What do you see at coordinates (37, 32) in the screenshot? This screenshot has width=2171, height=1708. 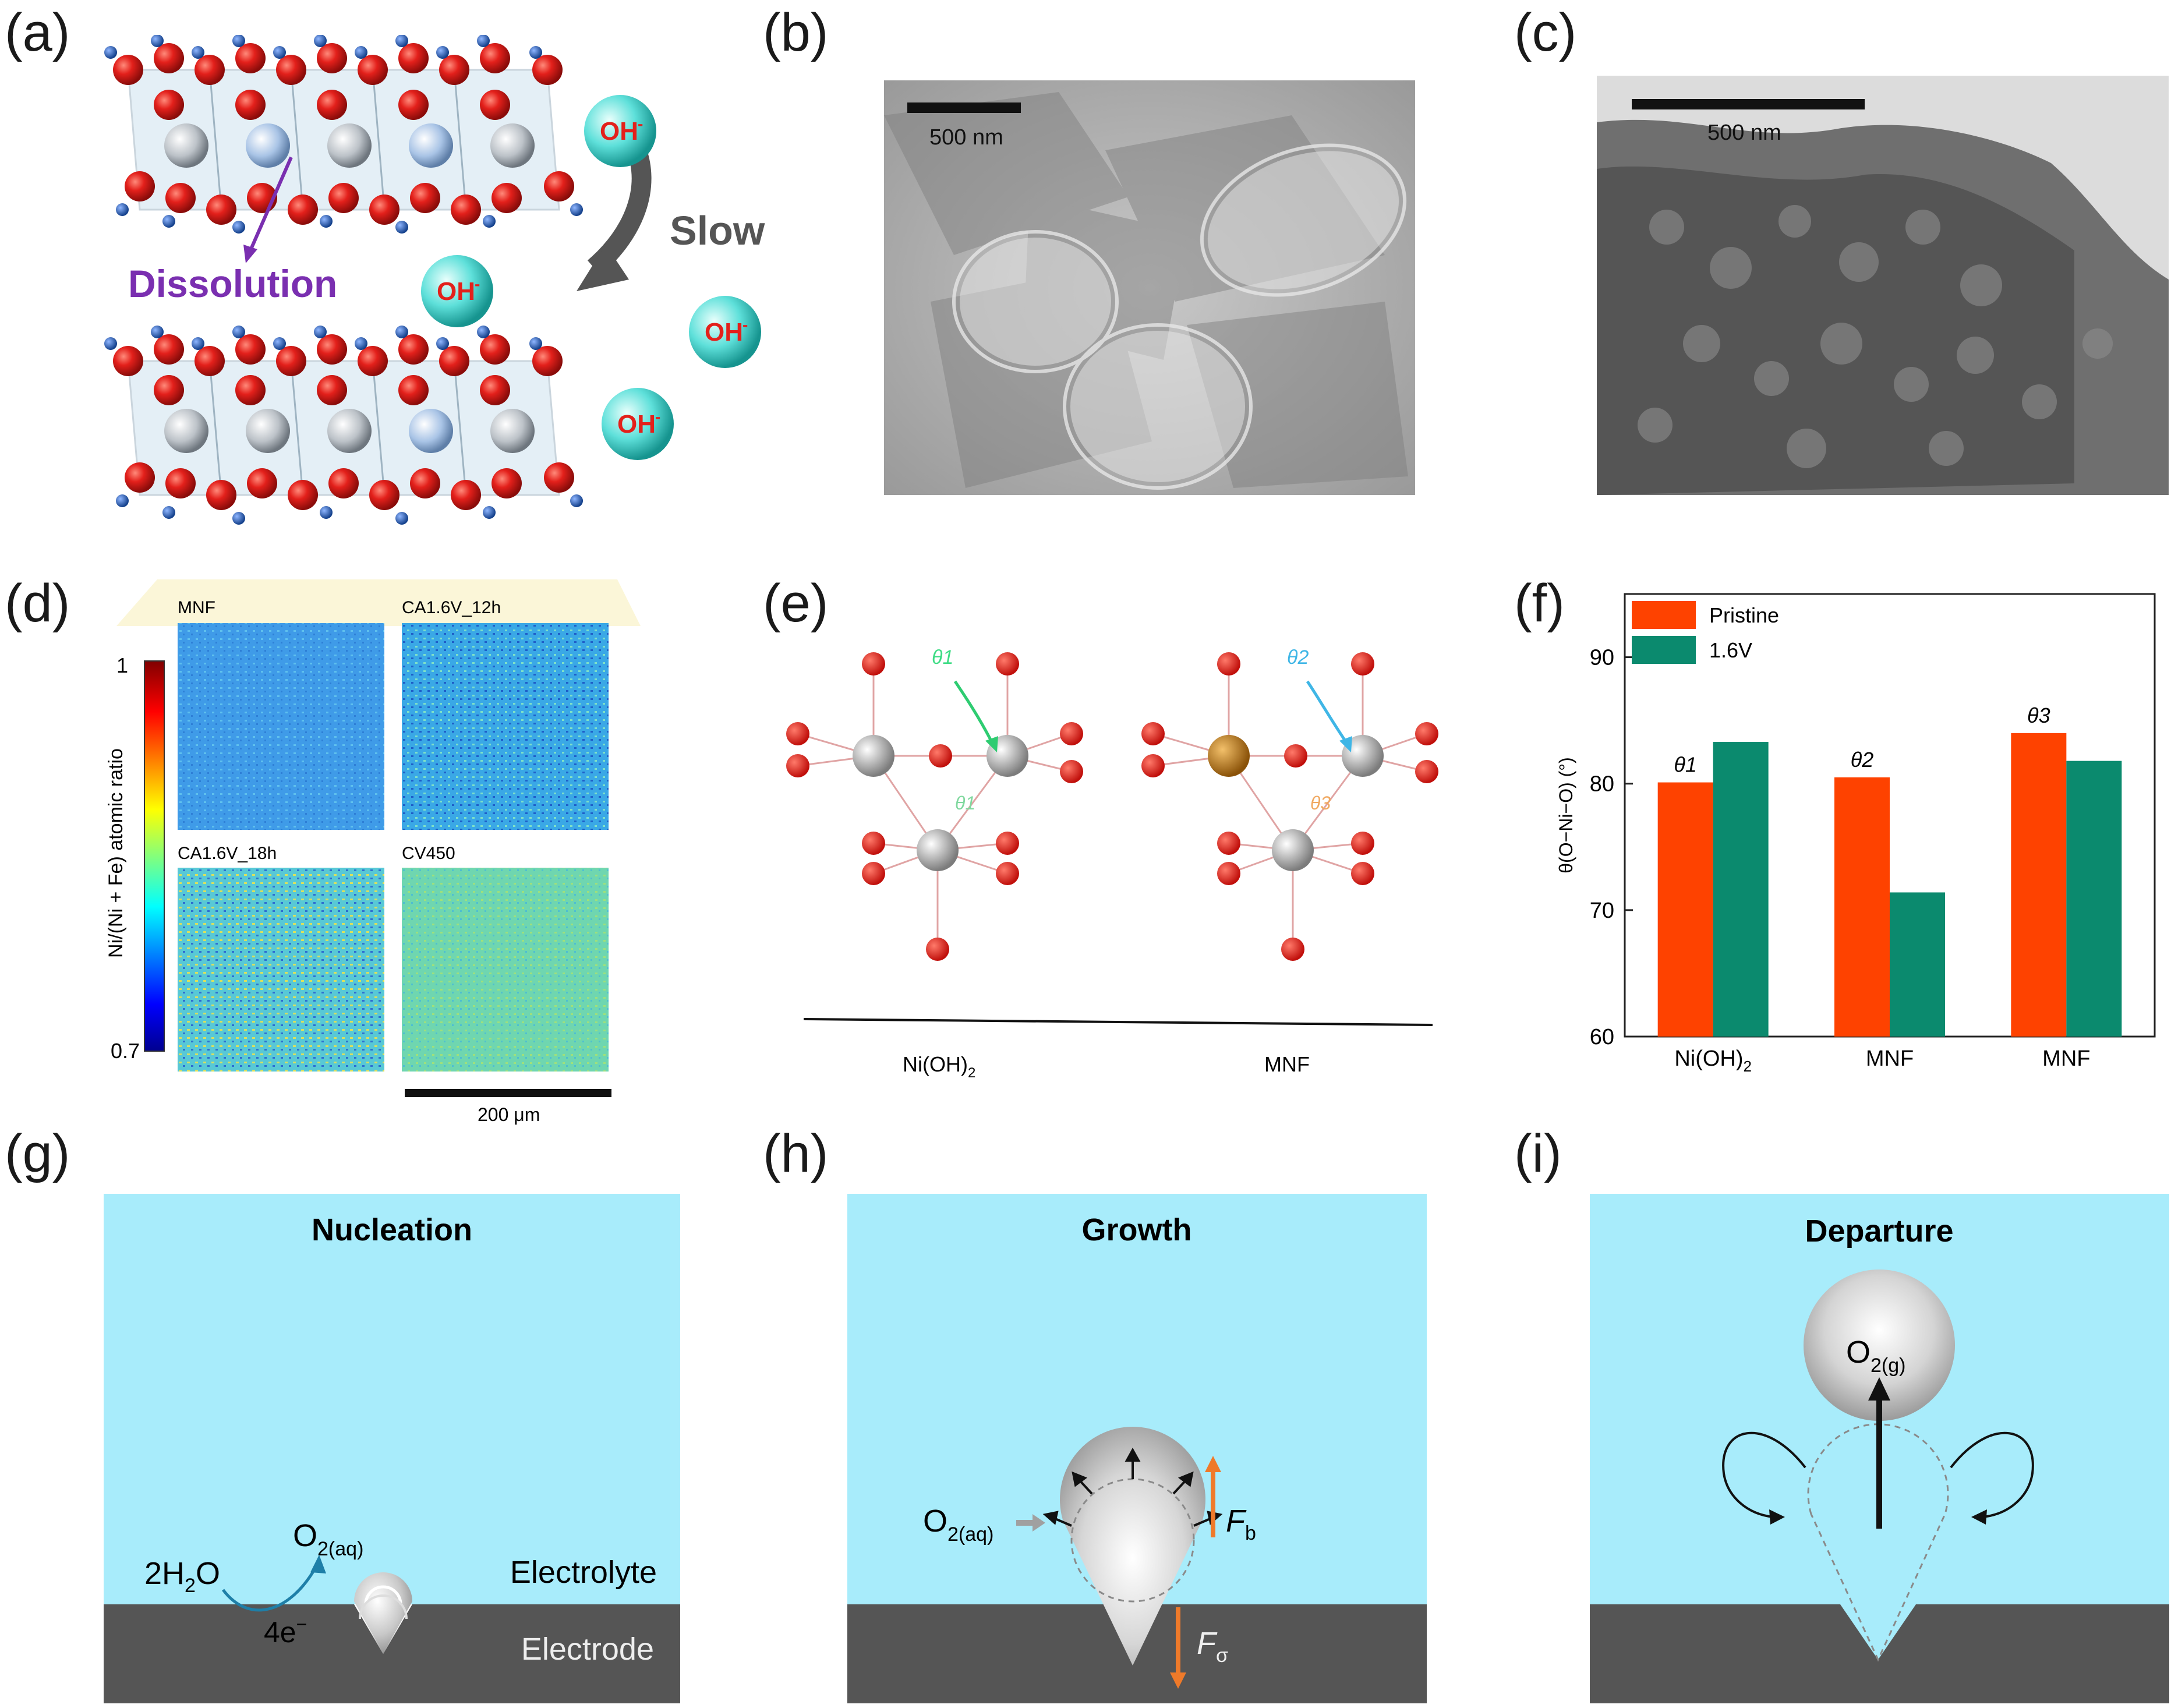 I see `panel-a-label: (a)` at bounding box center [37, 32].